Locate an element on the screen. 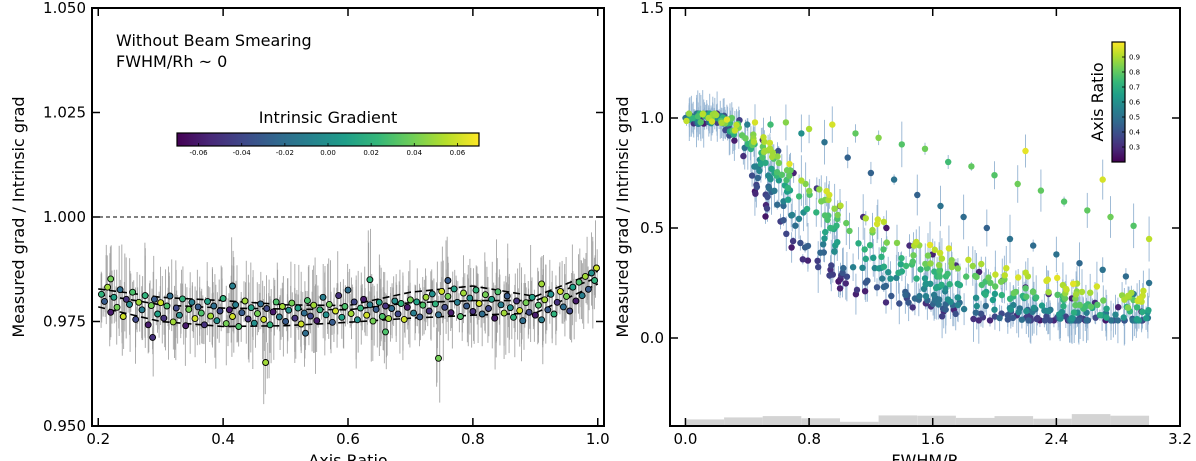 The image size is (1196, 461). x-tick-label: 3.2 is located at coordinates (1180, 439).